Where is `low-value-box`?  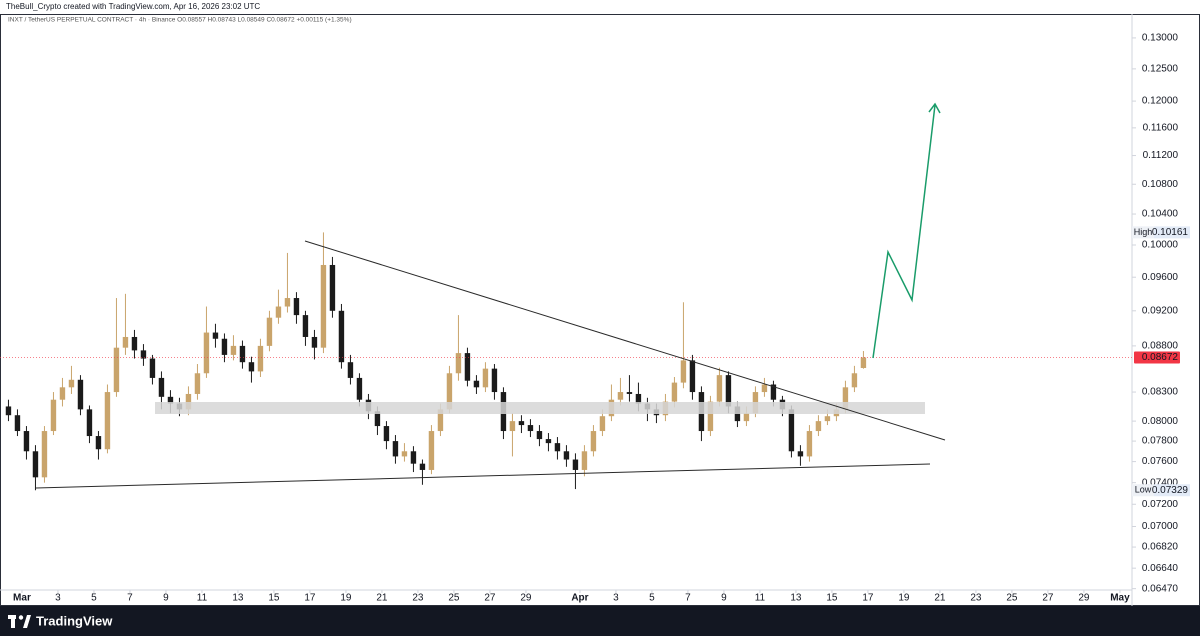 low-value-box is located at coordinates (1172, 490).